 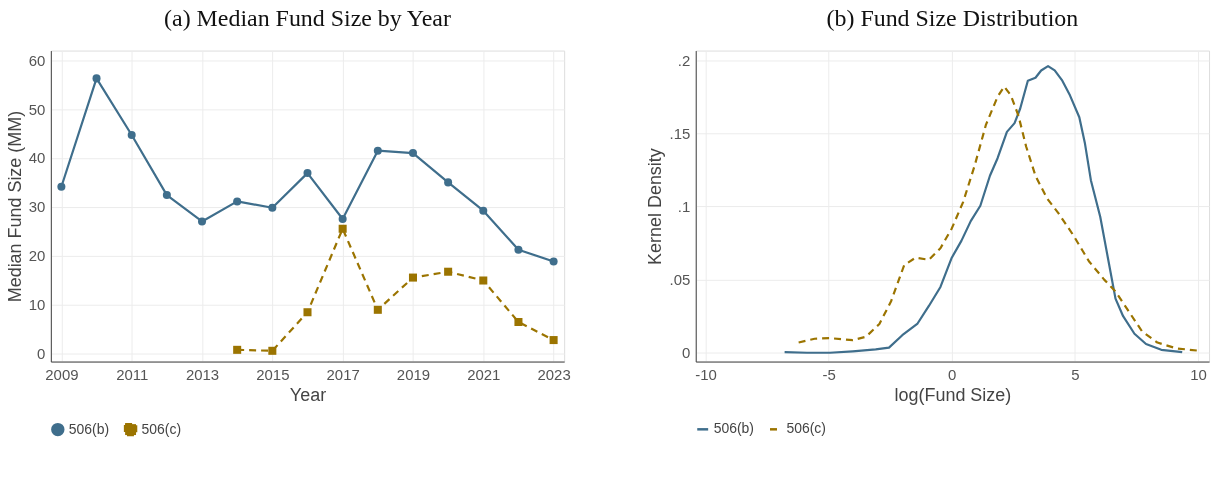 What do you see at coordinates (37, 158) in the screenshot?
I see `y-tick-label: 40` at bounding box center [37, 158].